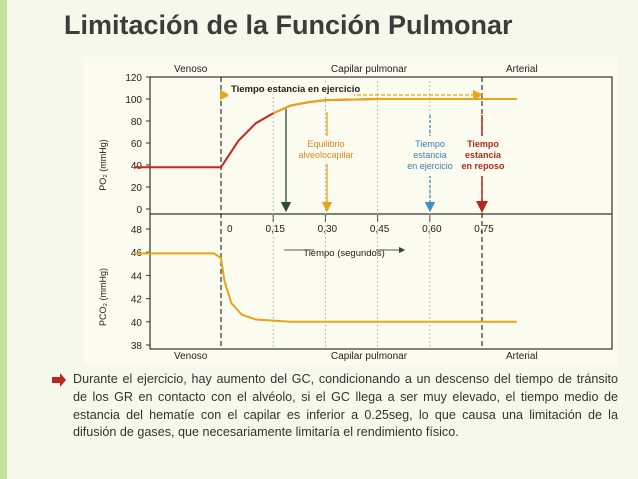  Describe the element at coordinates (522, 356) in the screenshot. I see `label-arterial-bottom: Arterial` at that location.